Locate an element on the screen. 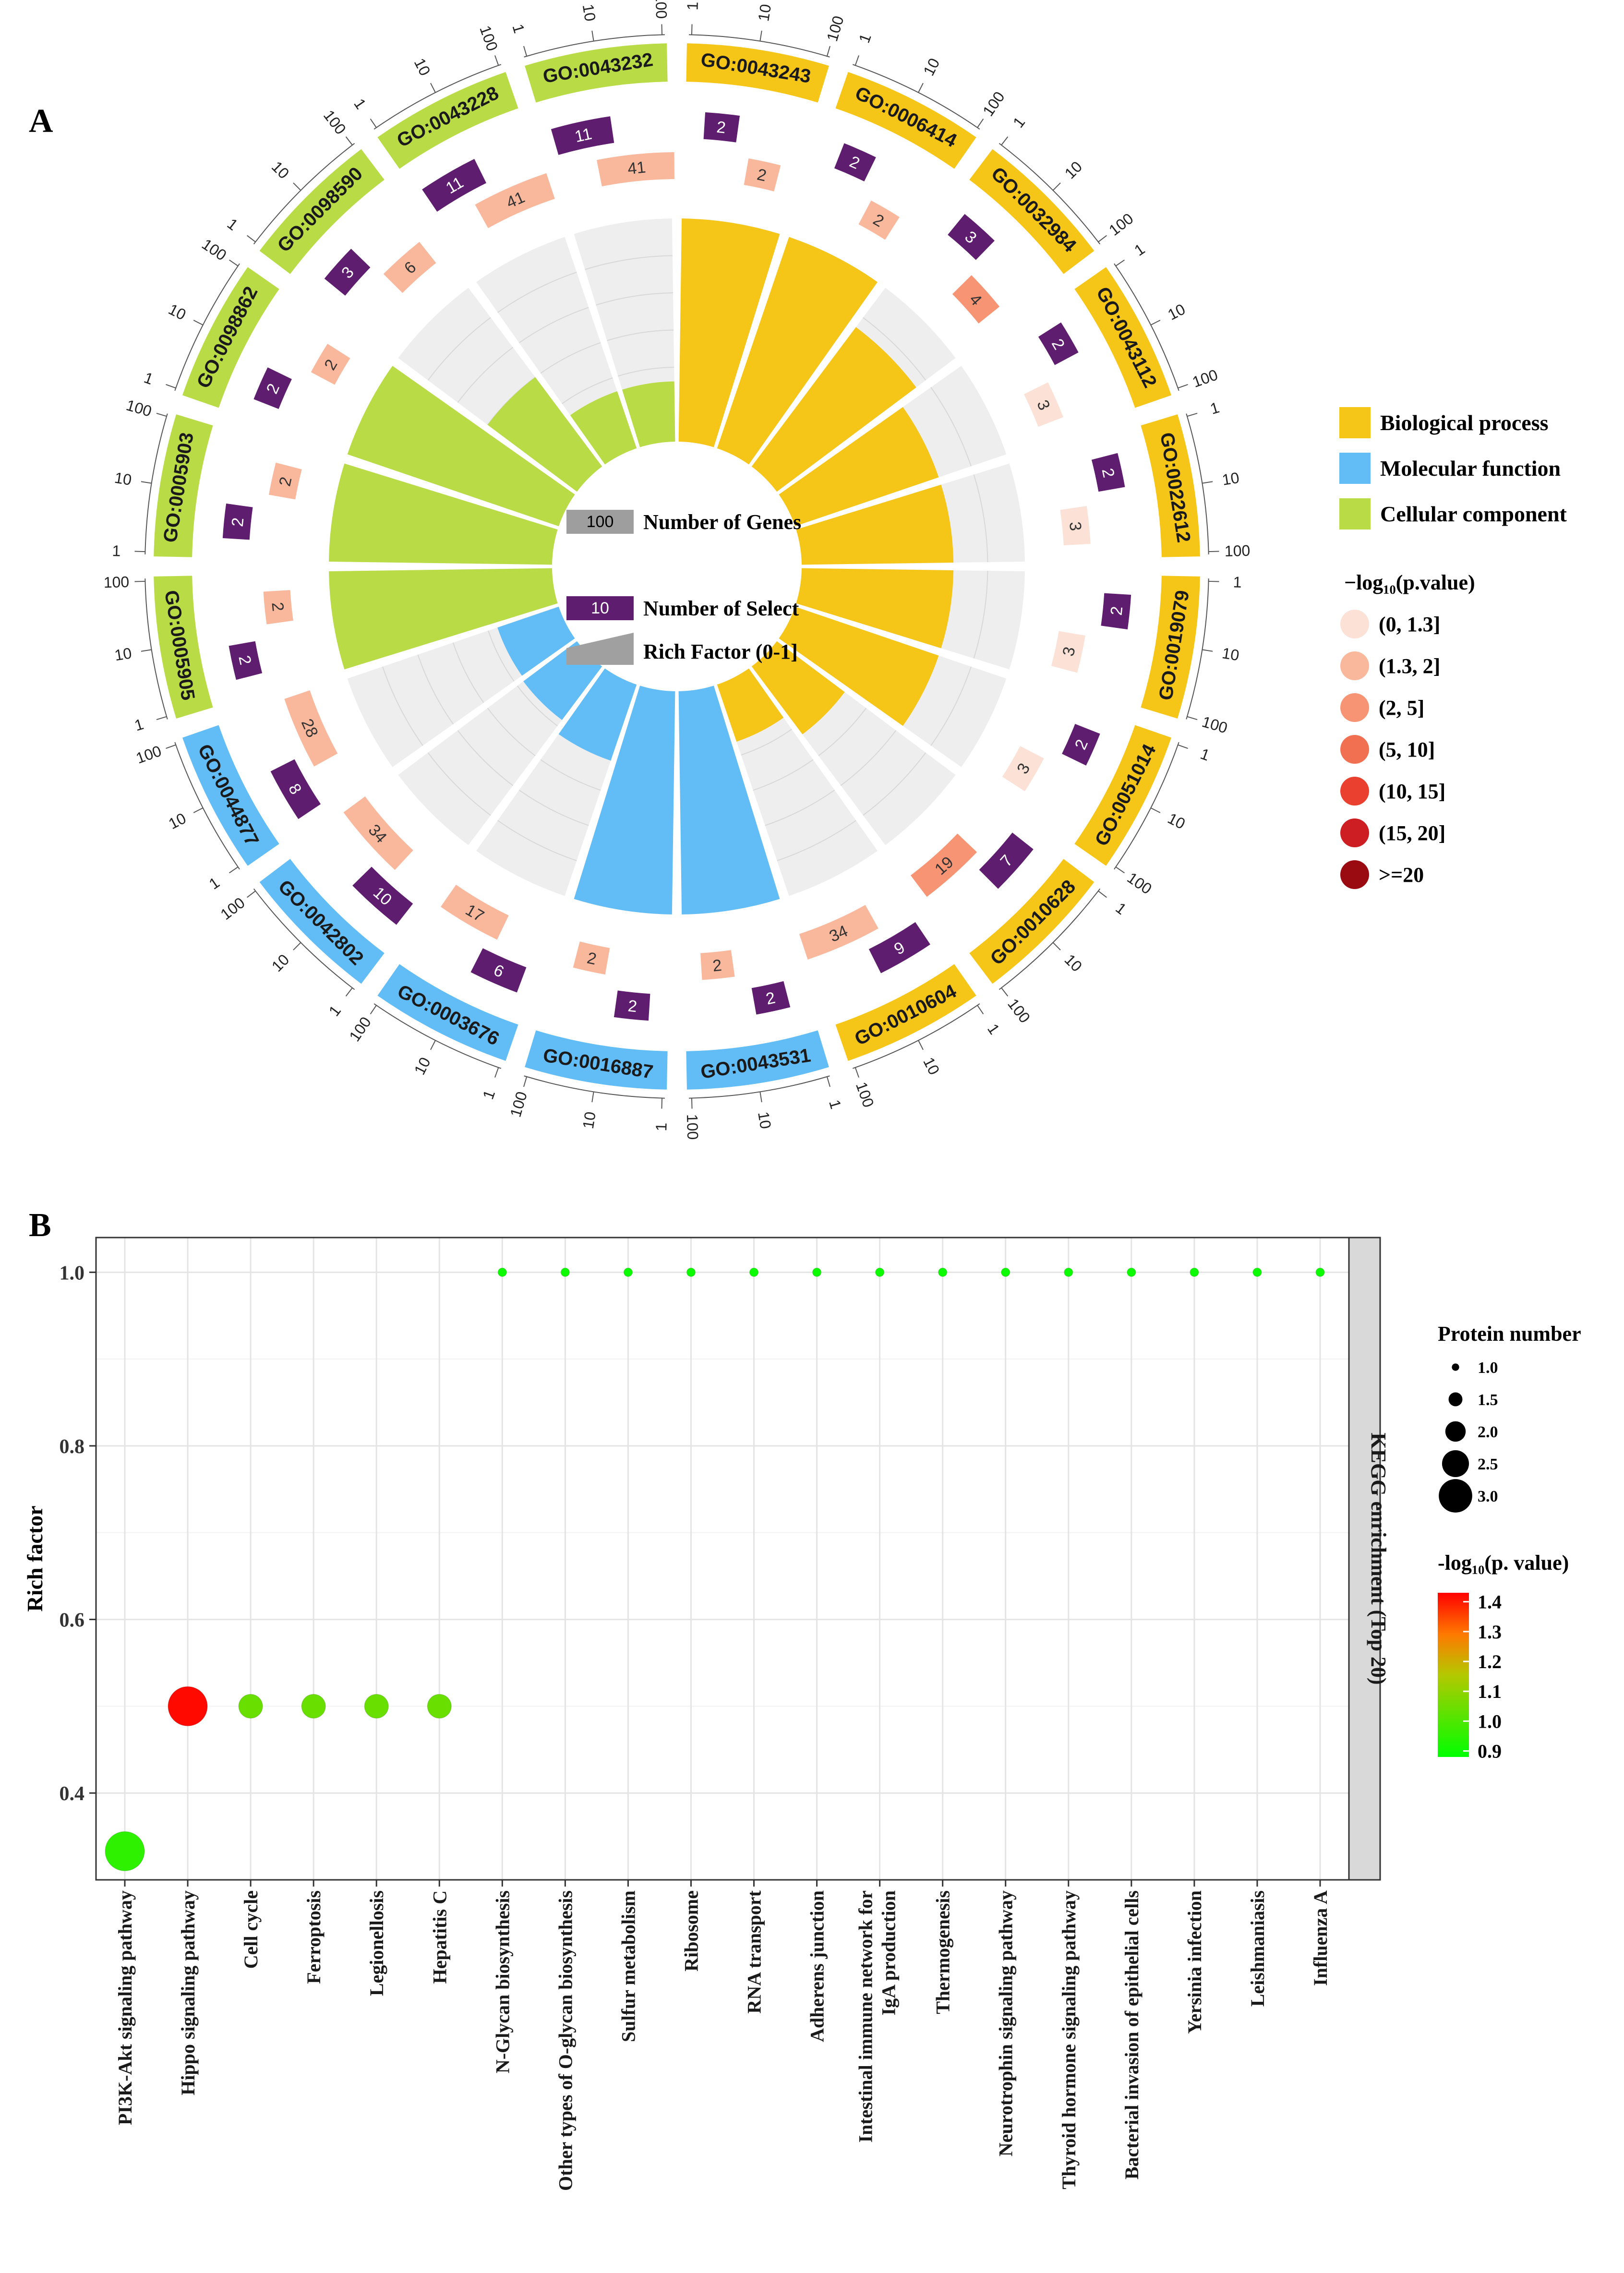 The image size is (1624, 2273). select-count-label: 2 is located at coordinates (632, 1007).